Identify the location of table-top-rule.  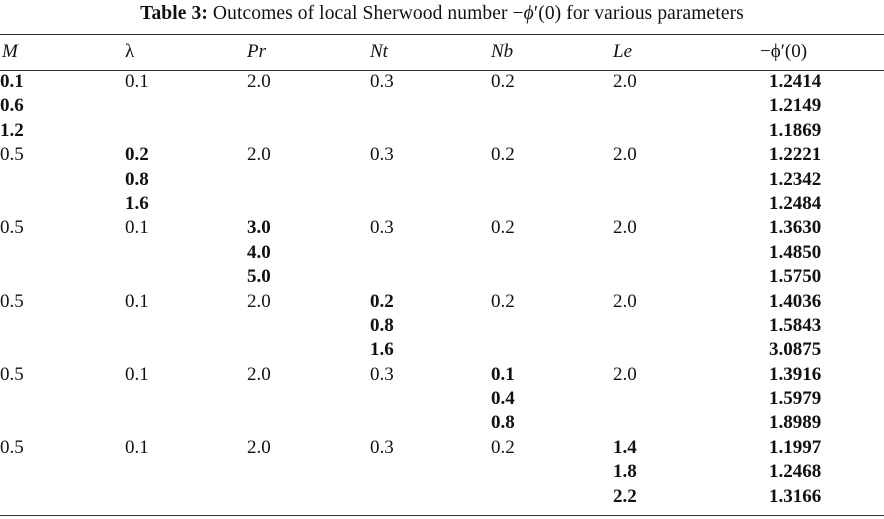
(442, 34).